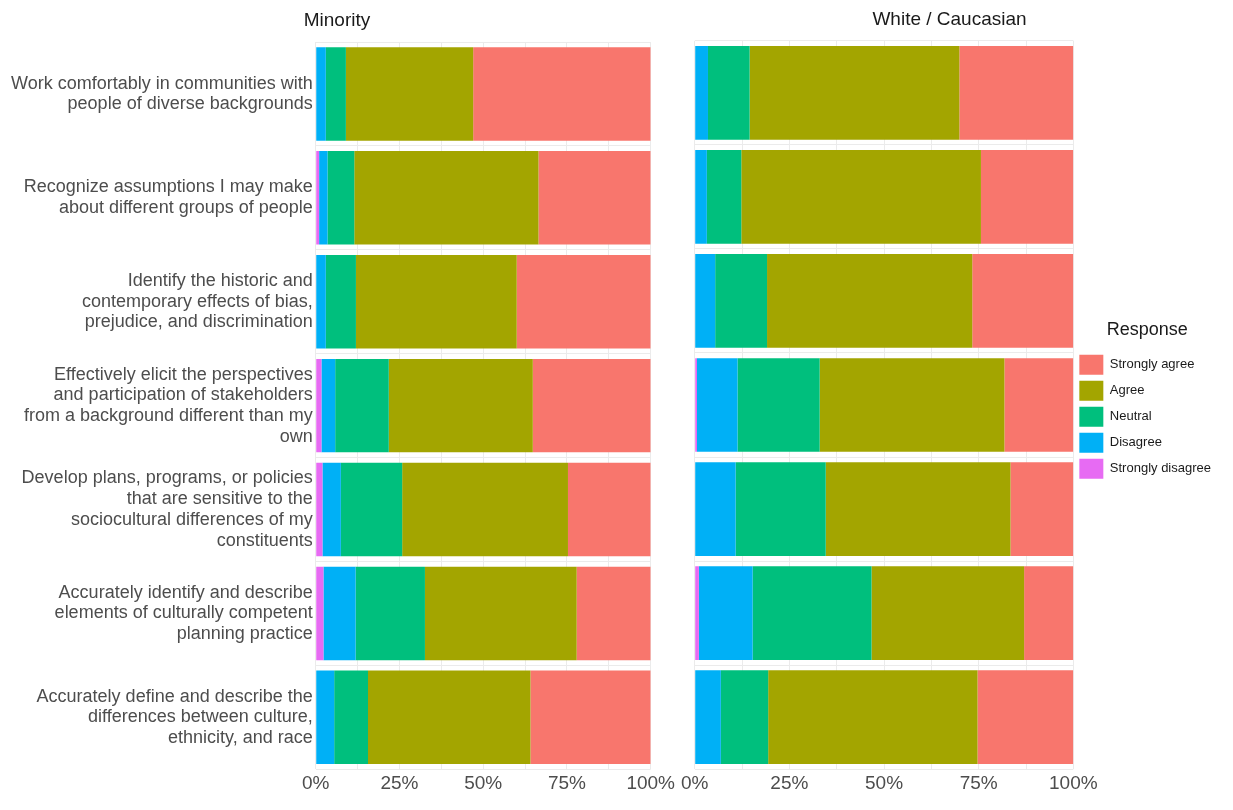  What do you see at coordinates (167, 508) in the screenshot?
I see `y-tick-label: Develop plans, programs, or policies that are sensitive to the sociocultural differences of my constituents` at bounding box center [167, 508].